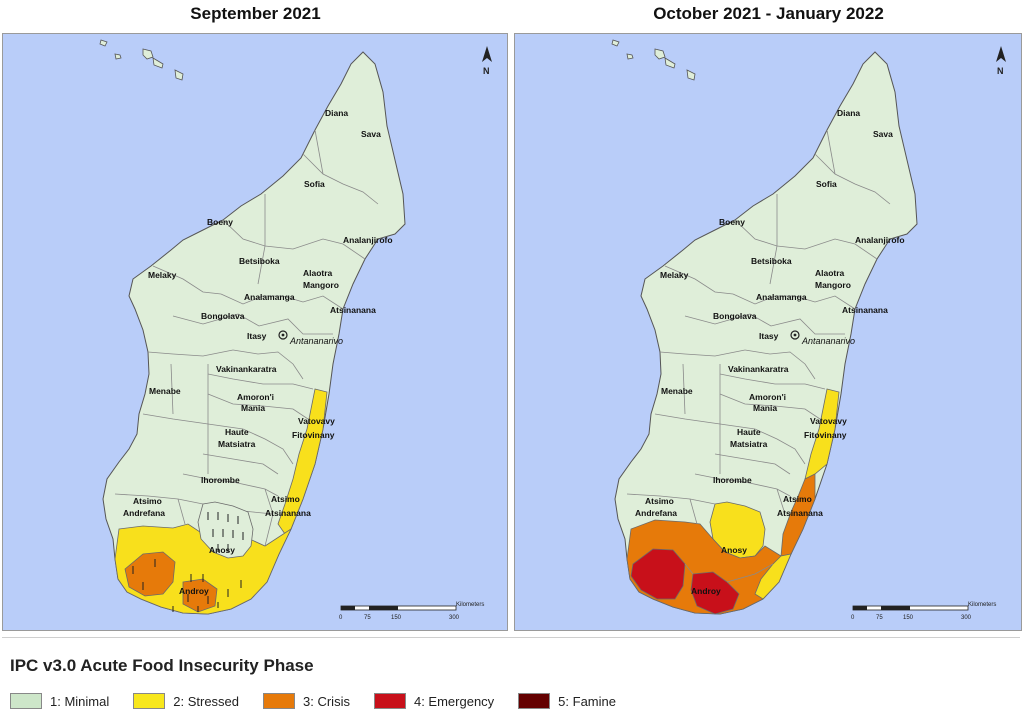 The height and width of the screenshot is (718, 1024). What do you see at coordinates (162, 665) in the screenshot?
I see `legend-title: IPC v3.0 Acute Food Insecurity Phase` at bounding box center [162, 665].